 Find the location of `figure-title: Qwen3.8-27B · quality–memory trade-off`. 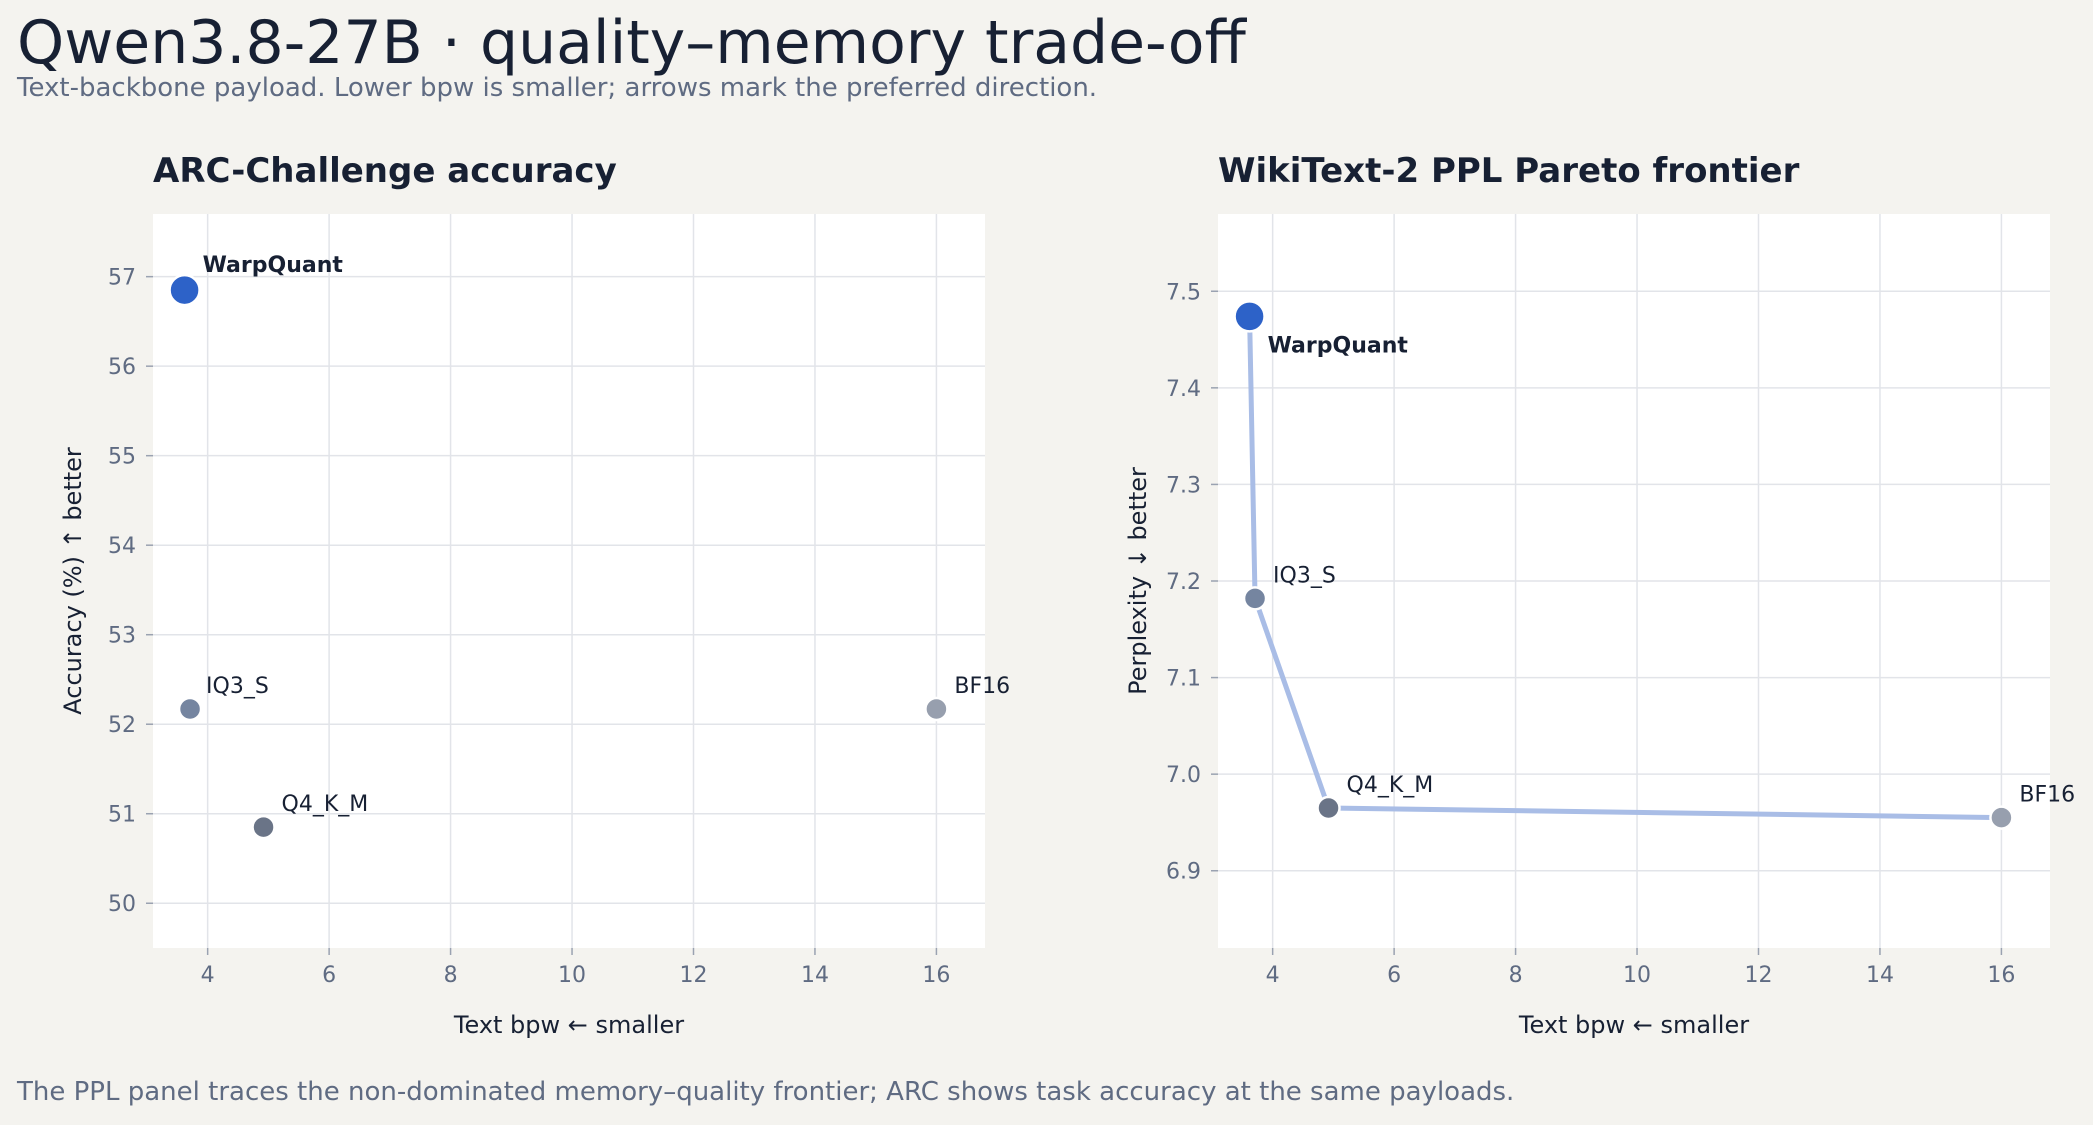

figure-title: Qwen3.8-27B · quality–memory trade-off is located at coordinates (632, 43).